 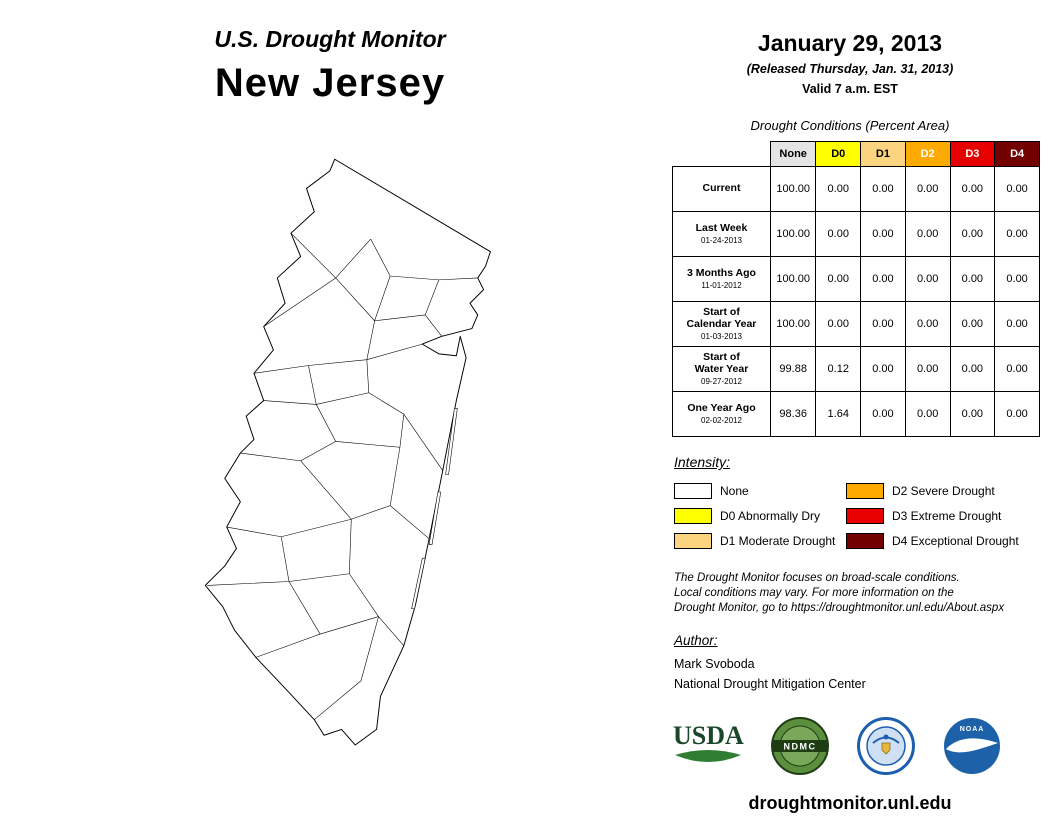 What do you see at coordinates (886, 745) in the screenshot?
I see `commerce-seal-logo` at bounding box center [886, 745].